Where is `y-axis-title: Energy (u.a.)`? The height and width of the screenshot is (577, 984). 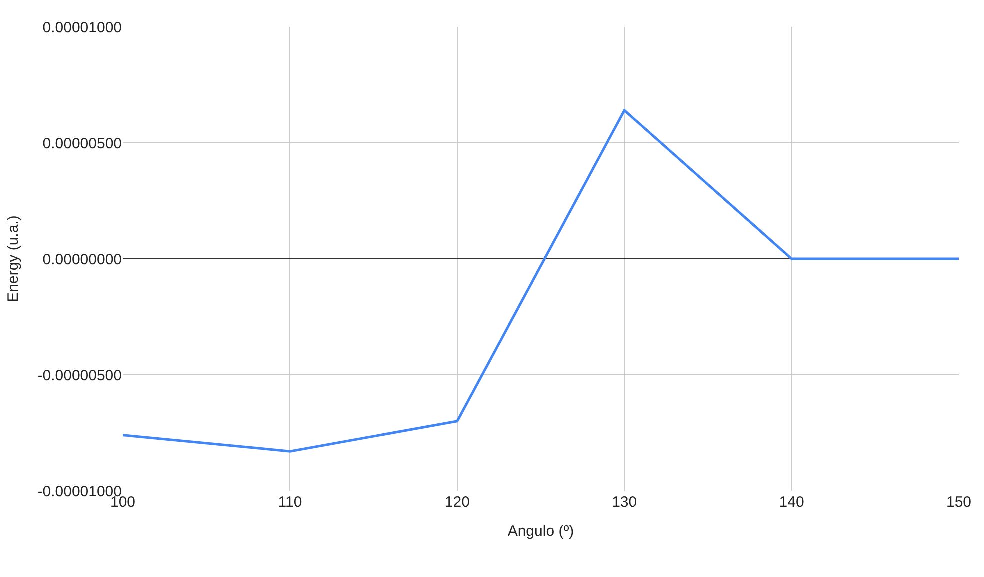
y-axis-title: Energy (u.a.) is located at coordinates (13, 259).